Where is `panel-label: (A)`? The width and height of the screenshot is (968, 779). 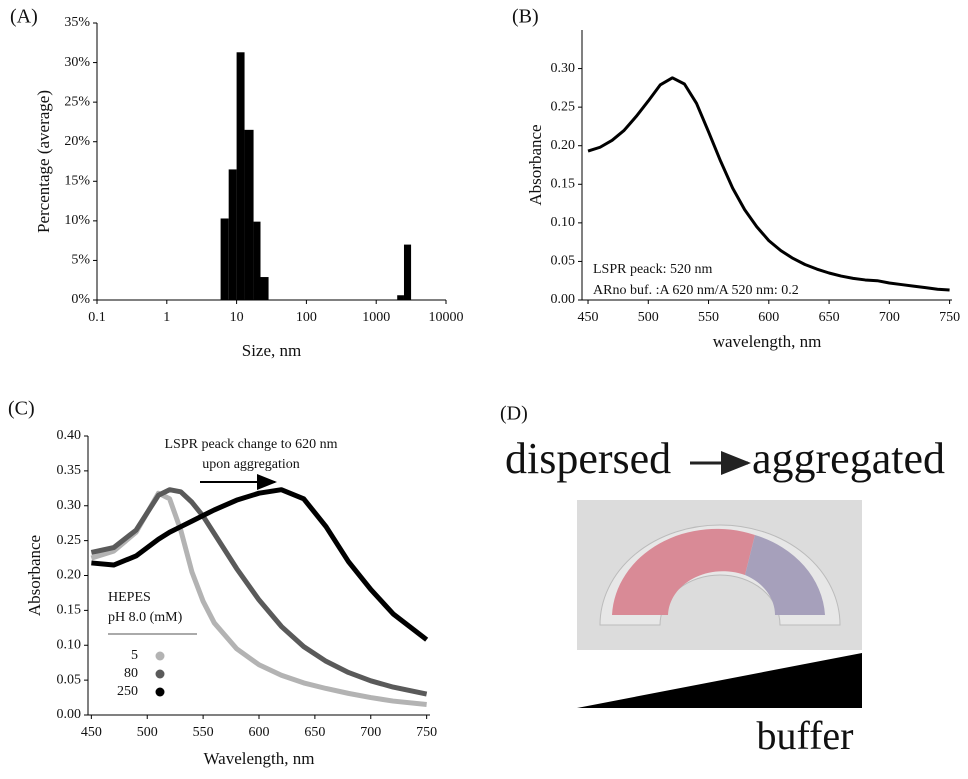 panel-label: (A) is located at coordinates (24, 17).